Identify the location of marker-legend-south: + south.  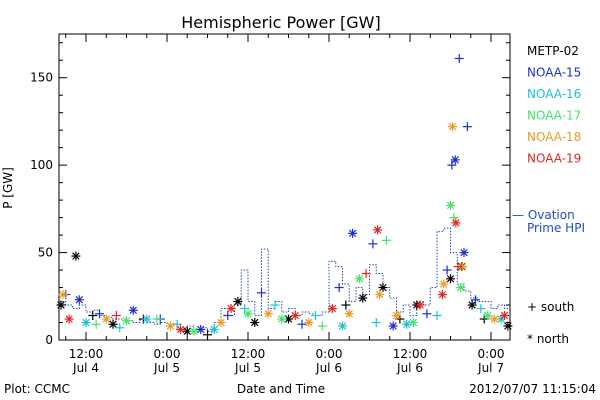
(550, 307).